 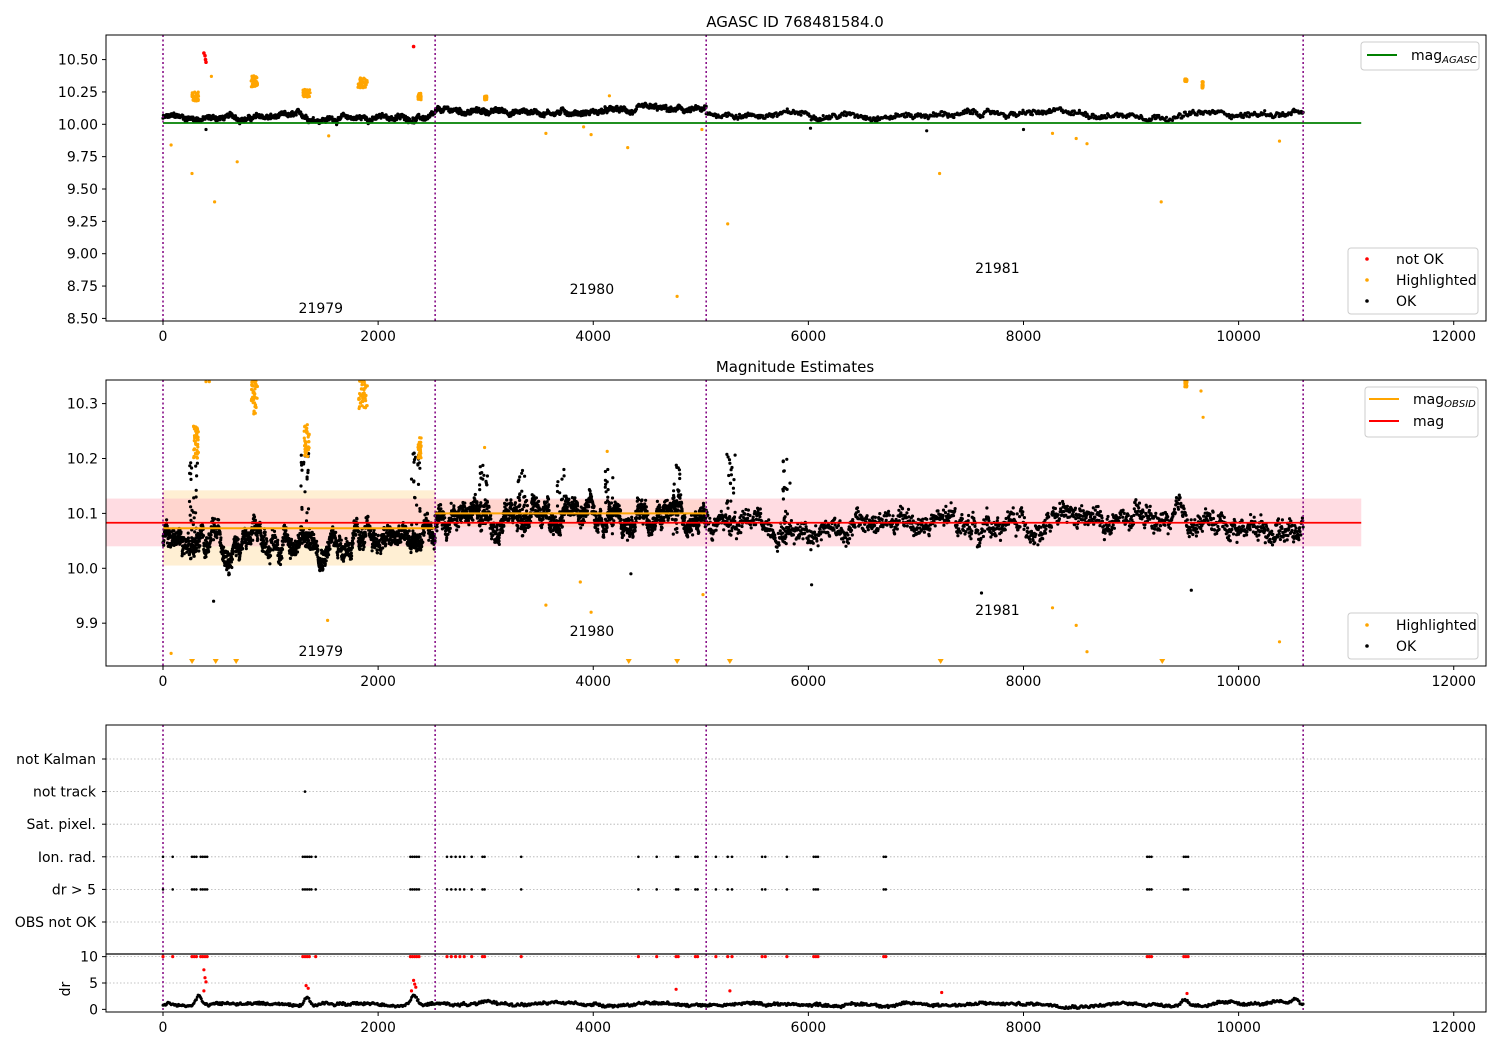 What do you see at coordinates (413, 46) in the screenshot?
I see `not-ok-point` at bounding box center [413, 46].